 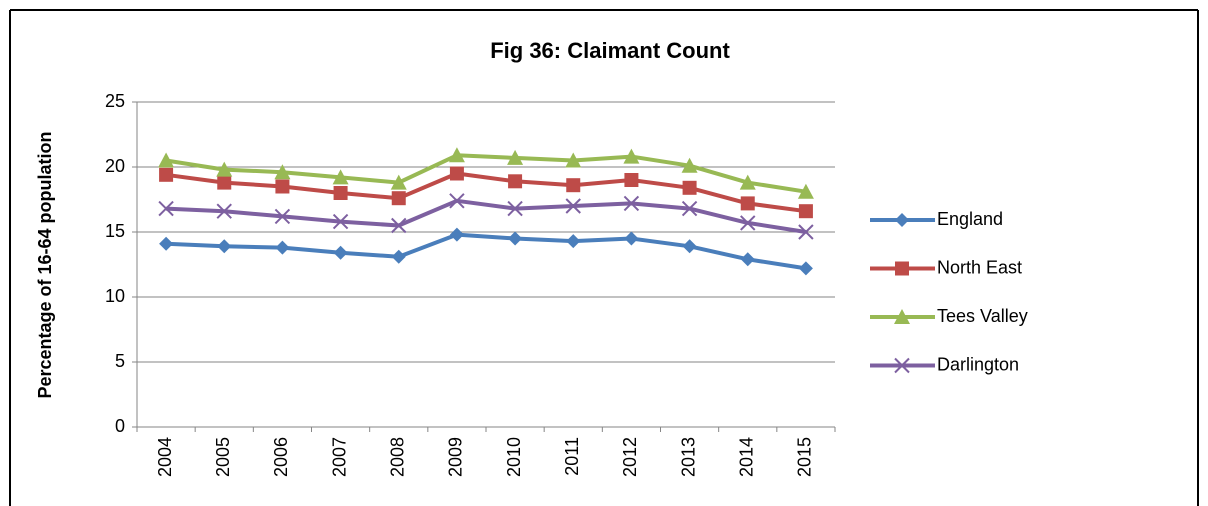 I want to click on y-tick-label: 15, so click(x=115, y=231).